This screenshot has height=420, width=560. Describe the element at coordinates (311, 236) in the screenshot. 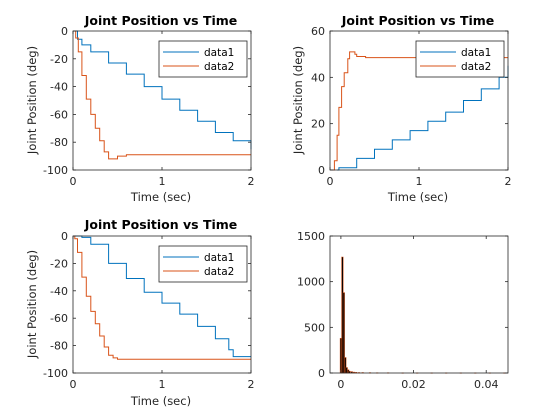

I see `y-tick-label: 1500` at that location.